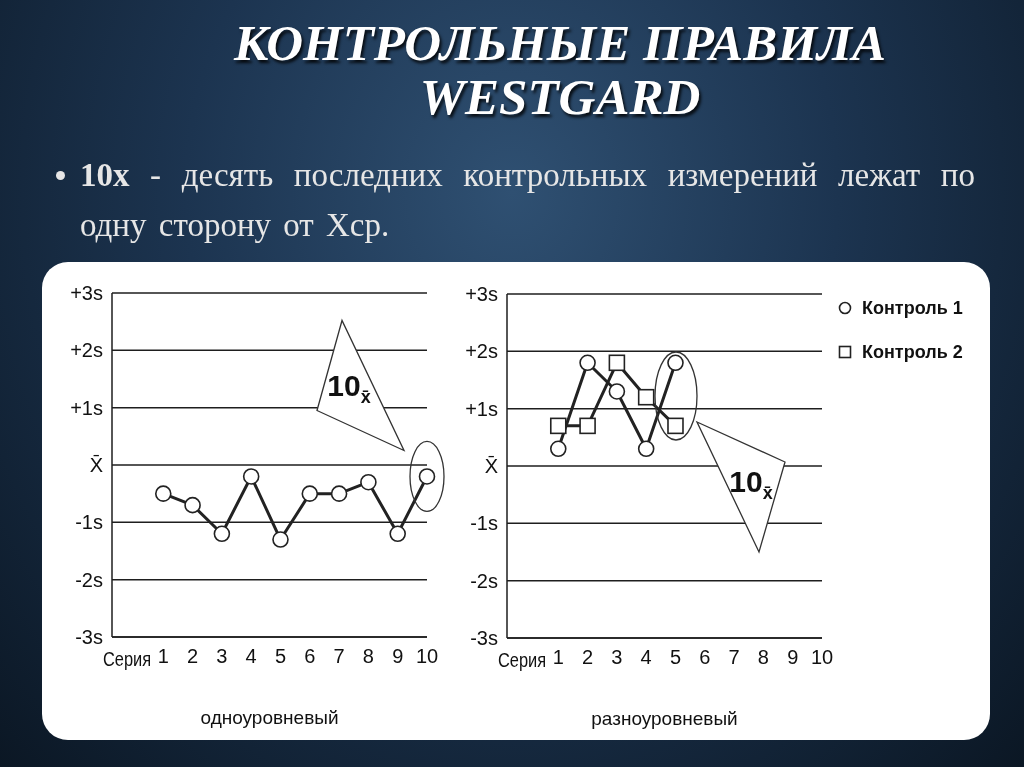 Image resolution: width=1024 pixels, height=767 pixels. What do you see at coordinates (527, 200) in the screenshot?
I see `text: 10x - десять последних контрольных измерений лежат по одну сторону от Xср.` at bounding box center [527, 200].